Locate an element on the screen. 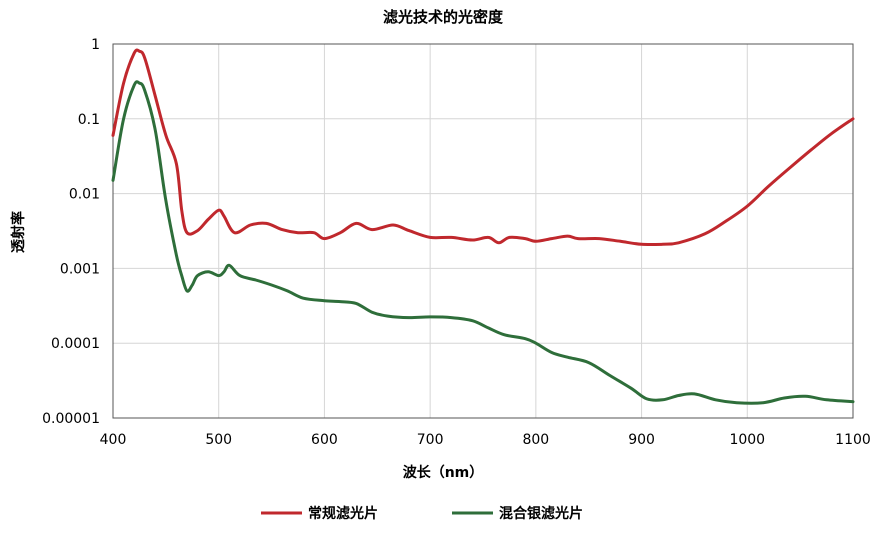 The width and height of the screenshot is (887, 546). y-tick-label: 0.1 is located at coordinates (89, 120).